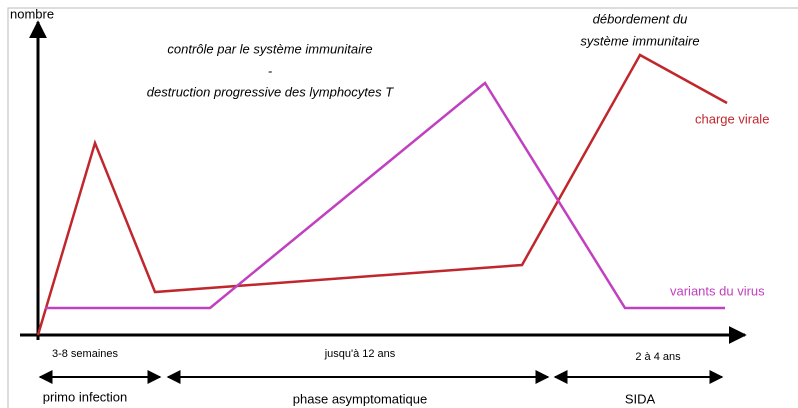  I want to click on phase-duration: jusqu'à 12 ans, so click(360, 354).